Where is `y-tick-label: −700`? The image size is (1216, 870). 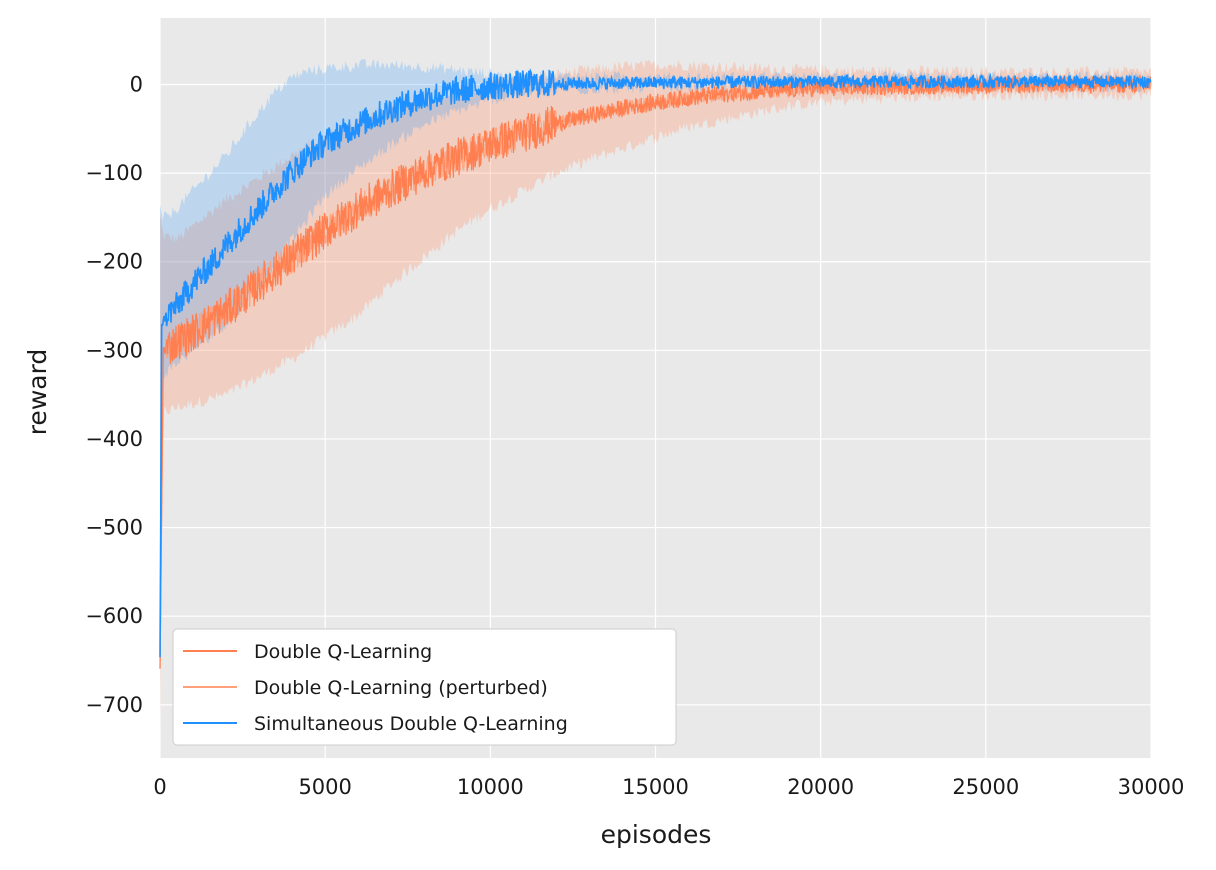 y-tick-label: −700 is located at coordinates (114, 705).